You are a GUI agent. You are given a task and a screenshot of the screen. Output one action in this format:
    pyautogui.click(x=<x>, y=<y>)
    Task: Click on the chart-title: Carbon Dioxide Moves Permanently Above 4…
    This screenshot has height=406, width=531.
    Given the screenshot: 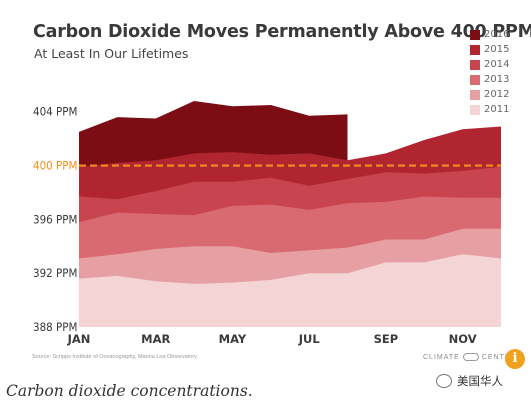 What is the action you would take?
    pyautogui.click(x=282, y=32)
    